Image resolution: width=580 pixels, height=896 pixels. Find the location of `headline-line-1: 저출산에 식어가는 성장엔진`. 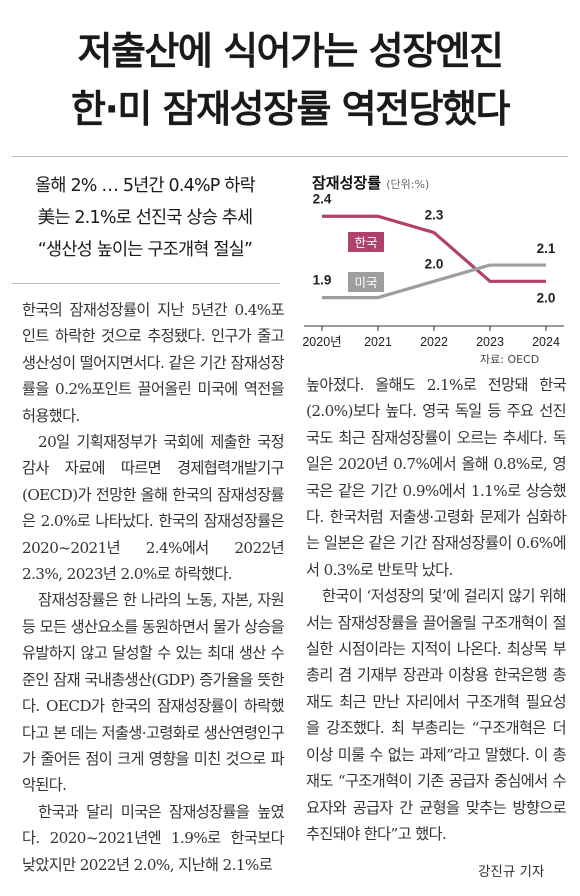

headline-line-1: 저출산에 식어가는 성장엔진 is located at coordinates (290, 51).